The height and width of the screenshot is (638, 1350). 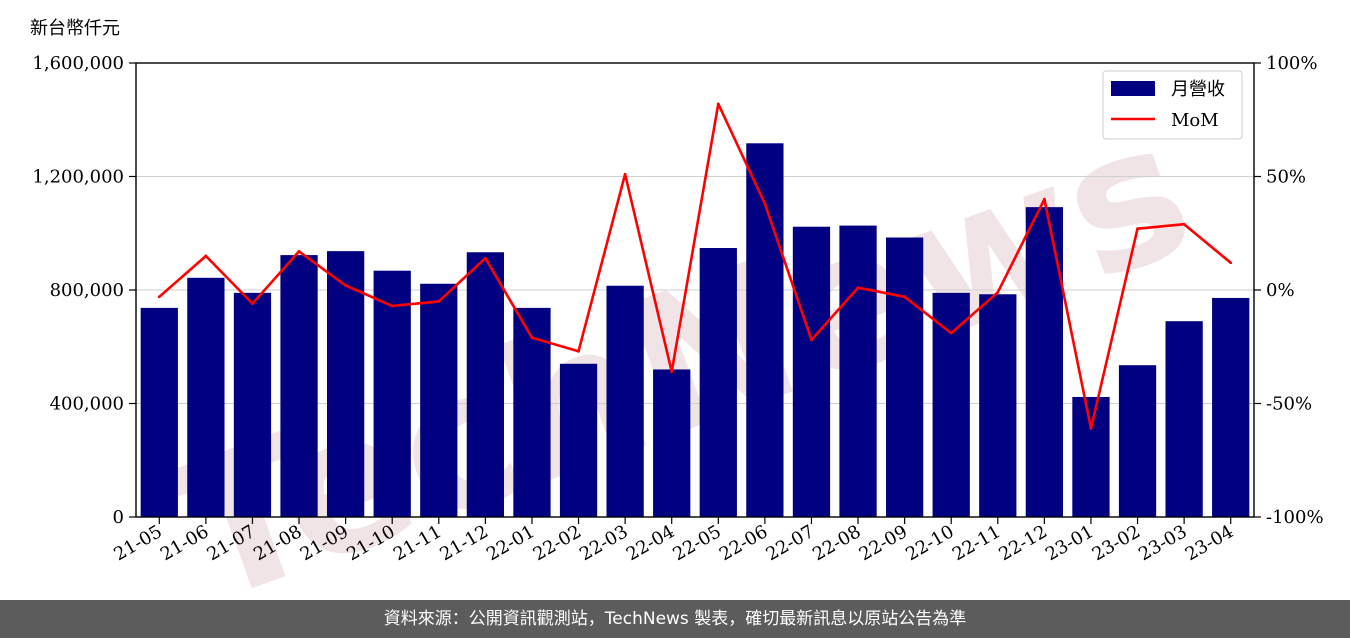 I want to click on y-tick-label-3: 1,200,000, so click(x=78, y=177).